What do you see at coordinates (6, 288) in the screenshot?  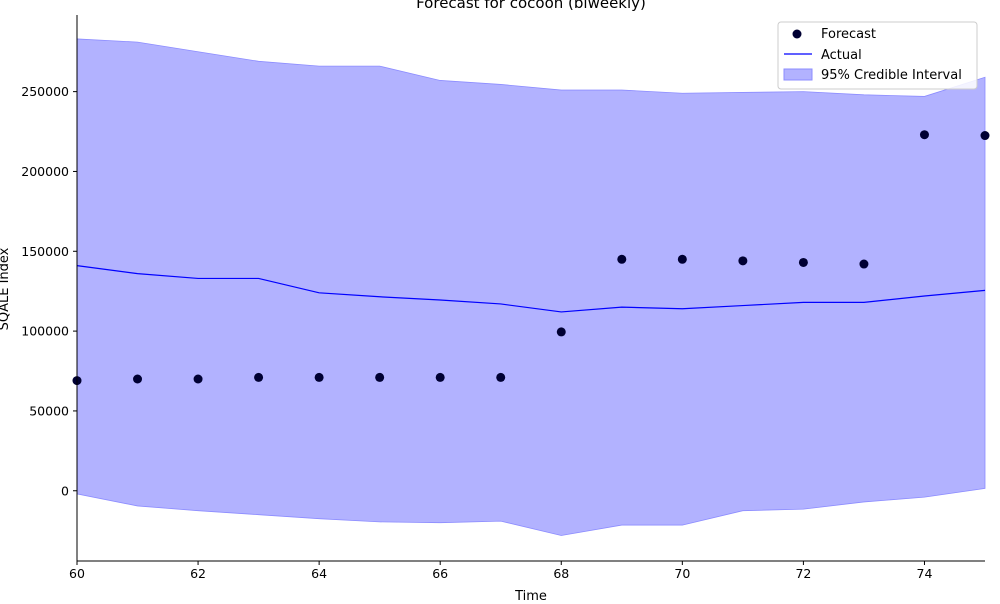 I see `y-axis-label: SQALE Index` at bounding box center [6, 288].